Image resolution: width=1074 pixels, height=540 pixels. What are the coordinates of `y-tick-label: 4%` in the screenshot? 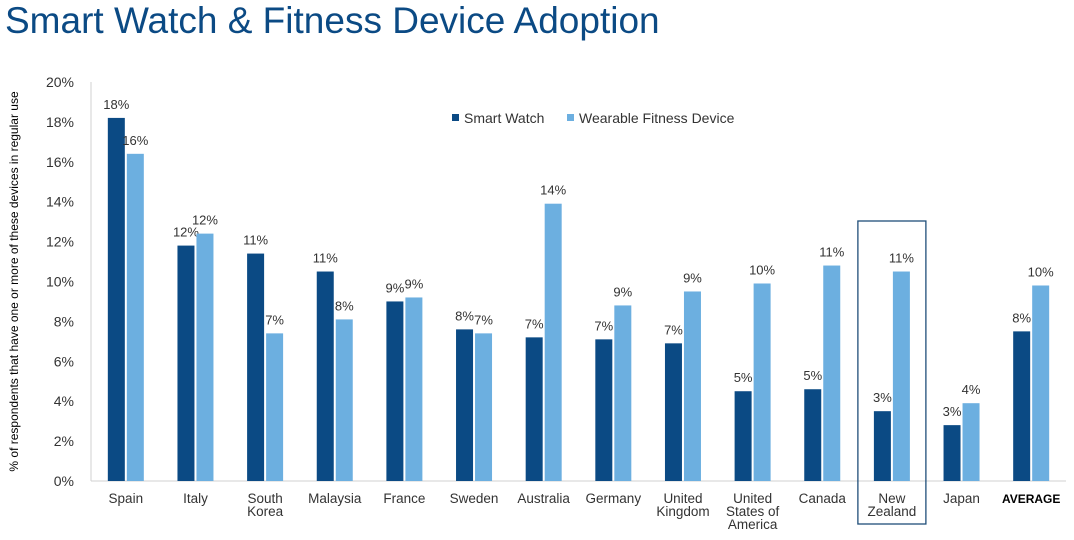 It's located at (64, 401).